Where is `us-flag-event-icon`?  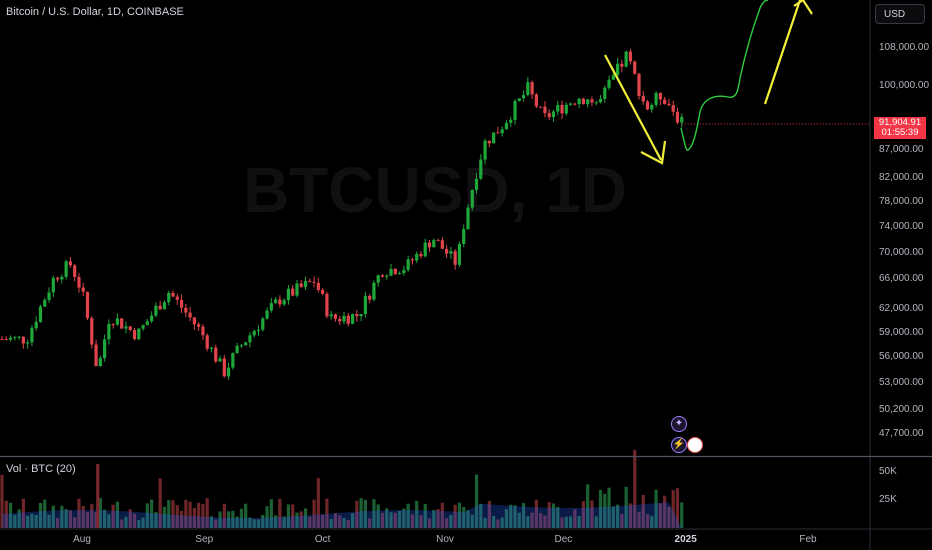 us-flag-event-icon is located at coordinates (695, 445).